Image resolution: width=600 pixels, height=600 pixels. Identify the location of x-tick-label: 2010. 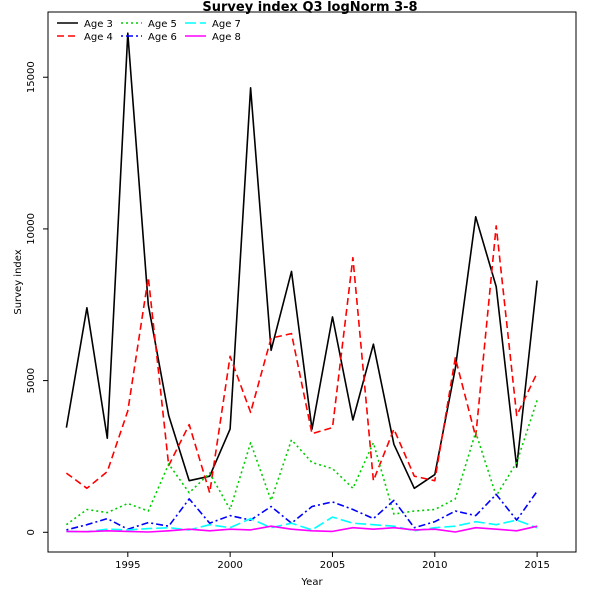
(434, 565).